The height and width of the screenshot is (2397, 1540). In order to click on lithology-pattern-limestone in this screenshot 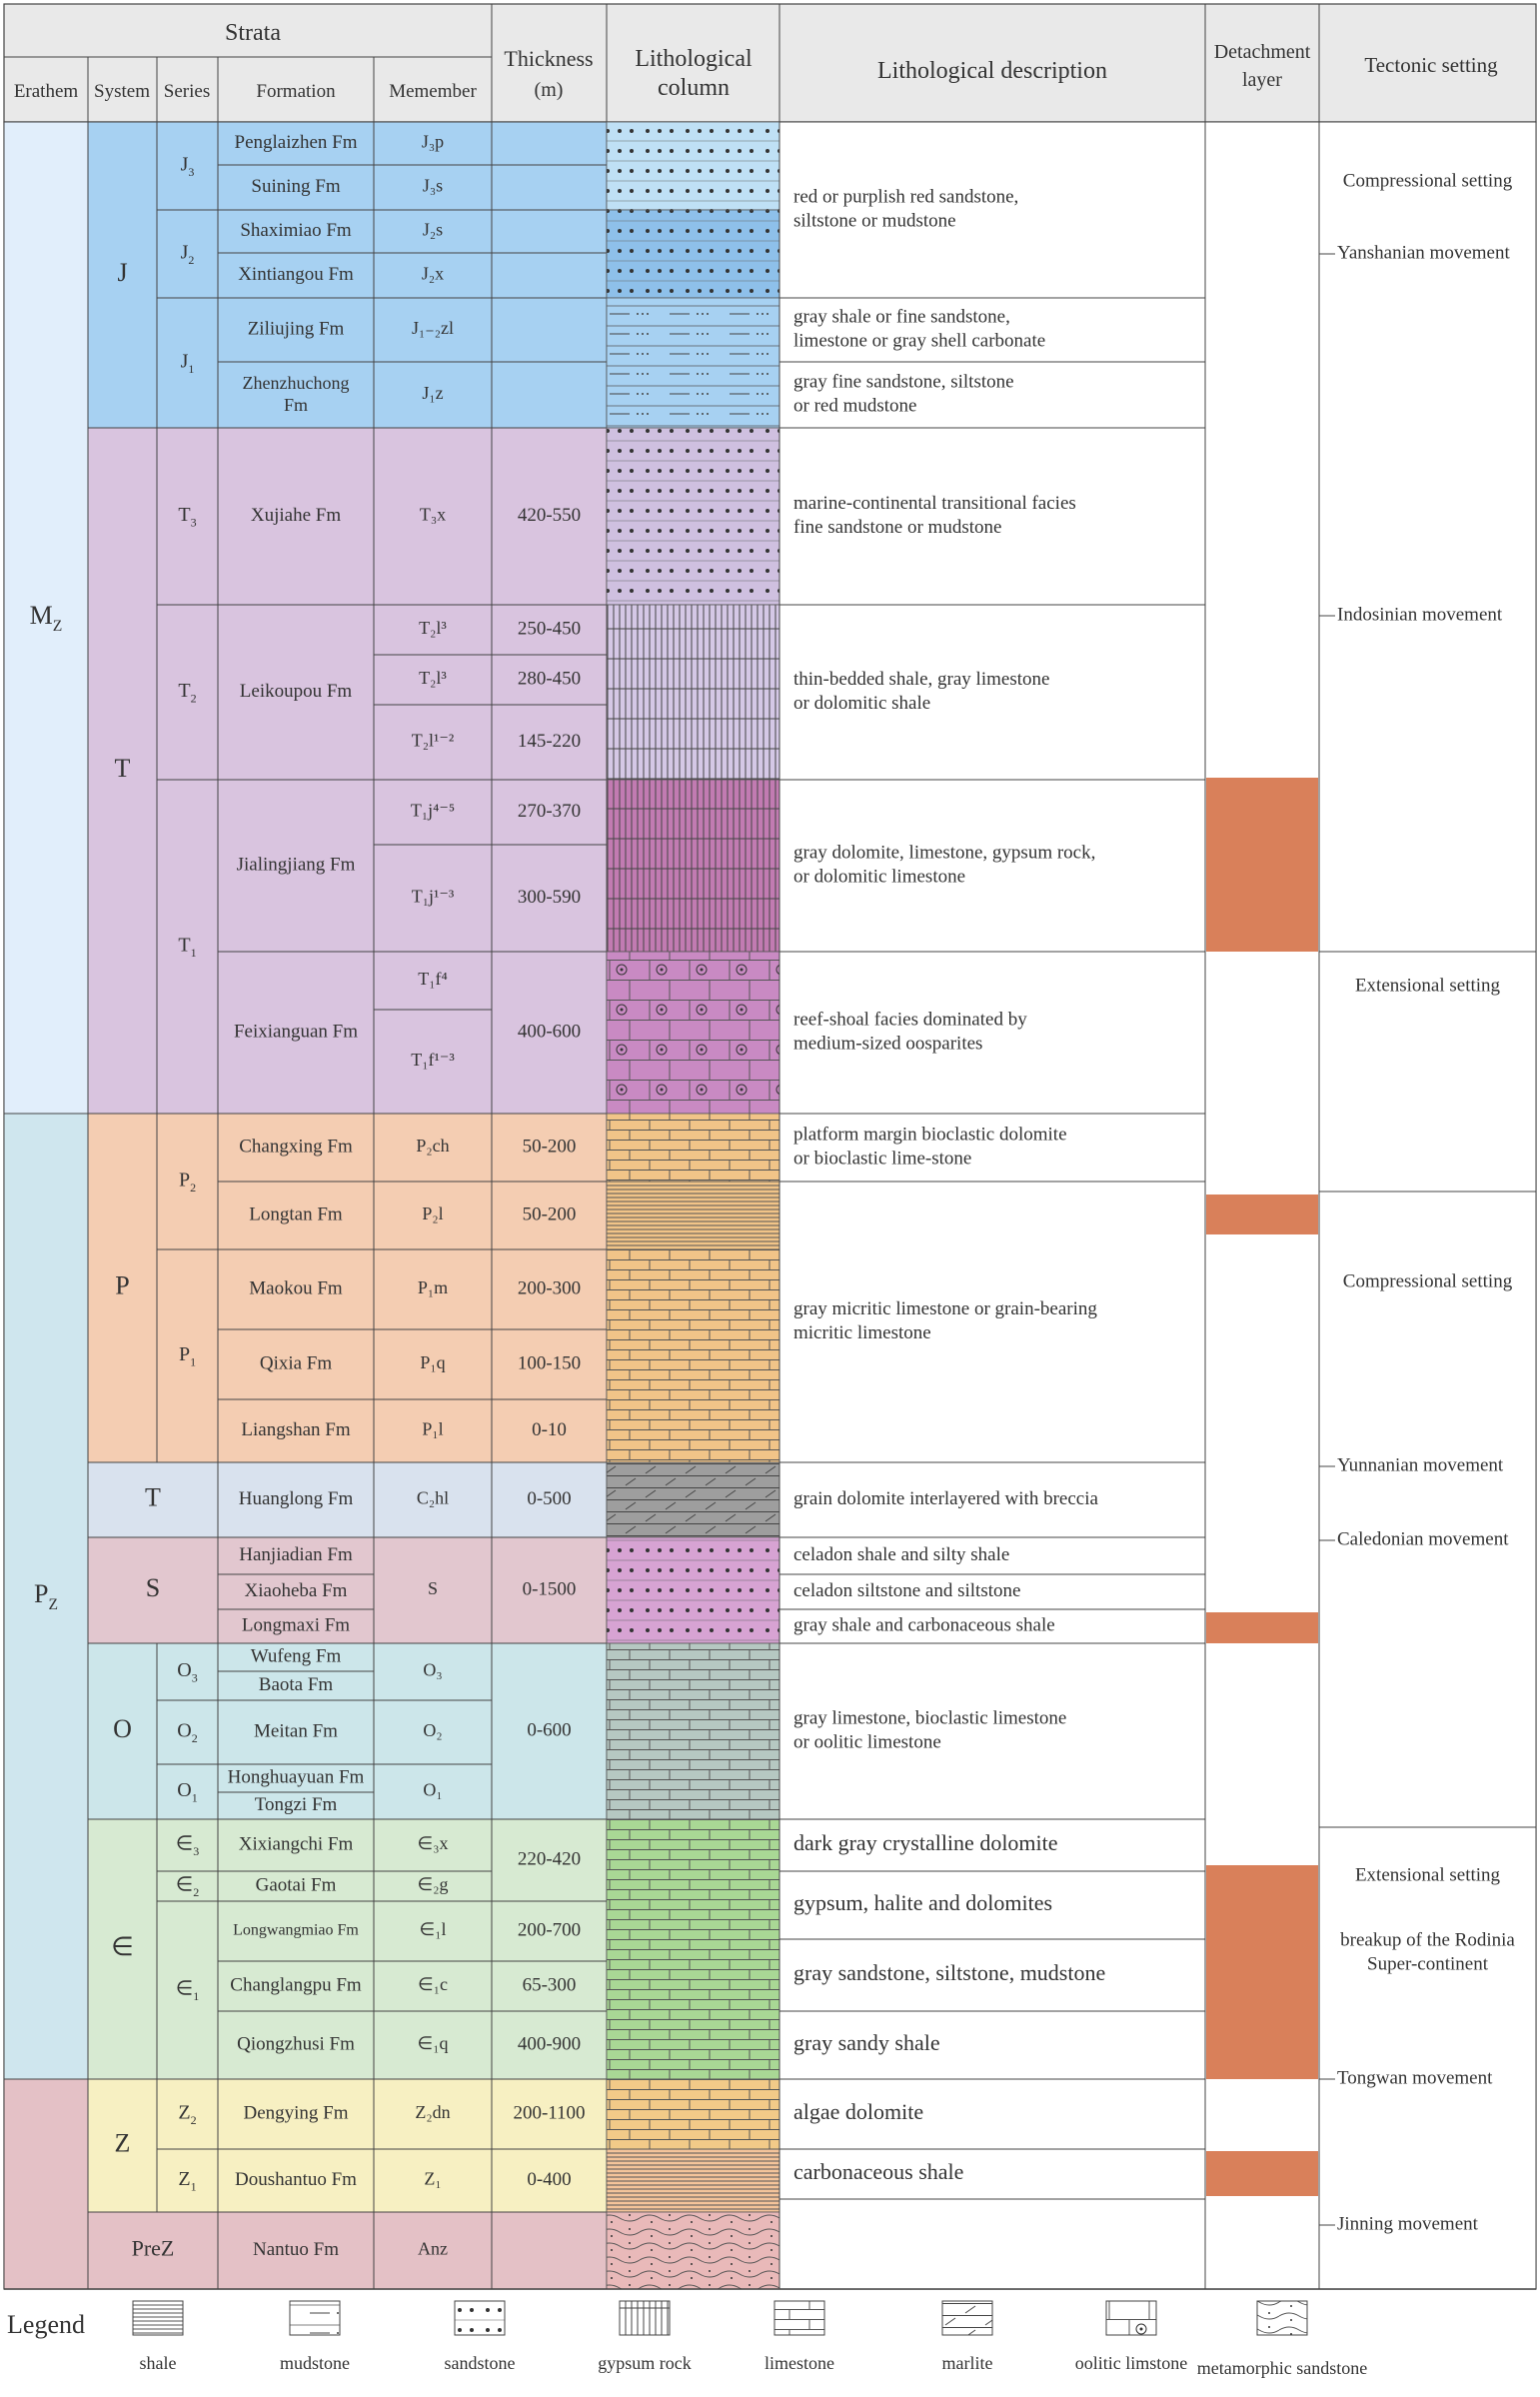, I will do `click(693, 1148)`.